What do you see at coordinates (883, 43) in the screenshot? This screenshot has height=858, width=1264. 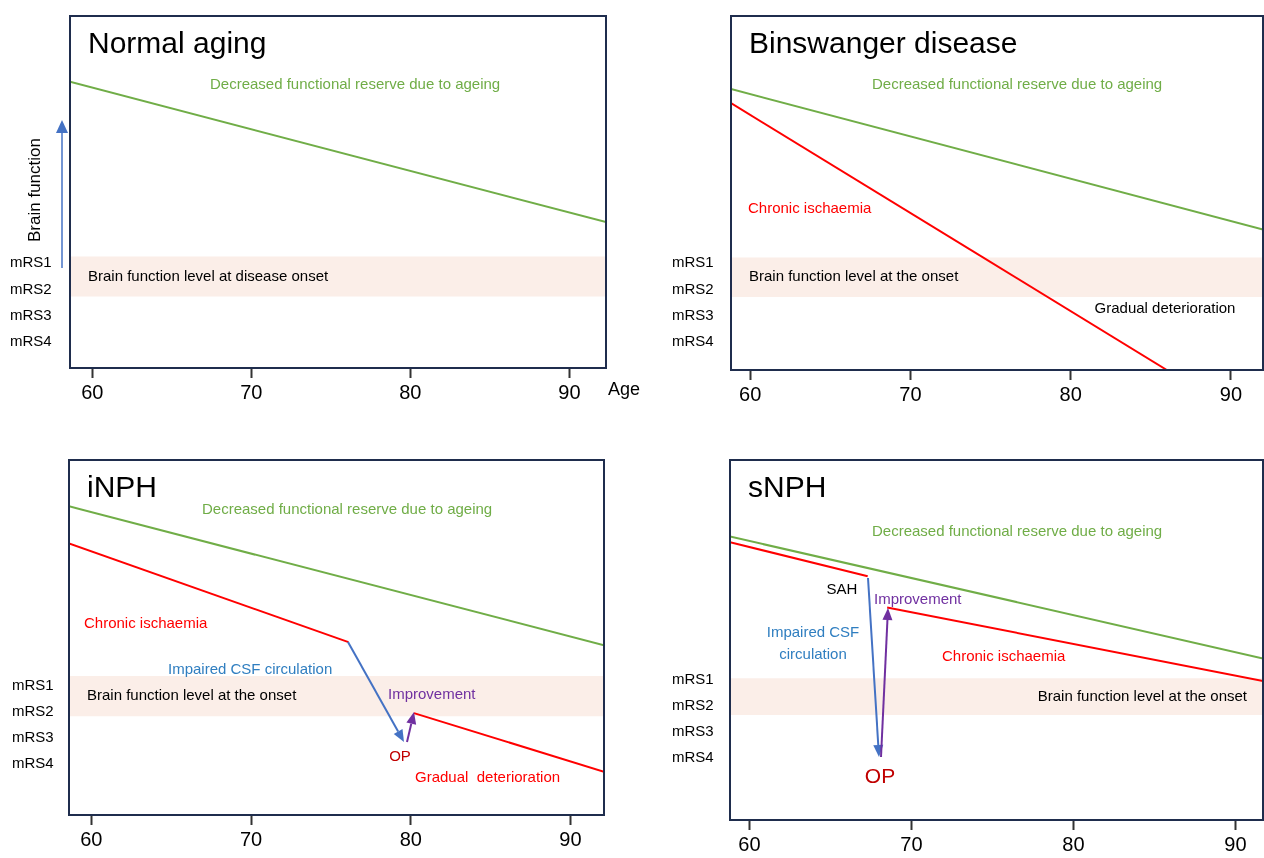 I see `chart-title: Binswanger disease` at bounding box center [883, 43].